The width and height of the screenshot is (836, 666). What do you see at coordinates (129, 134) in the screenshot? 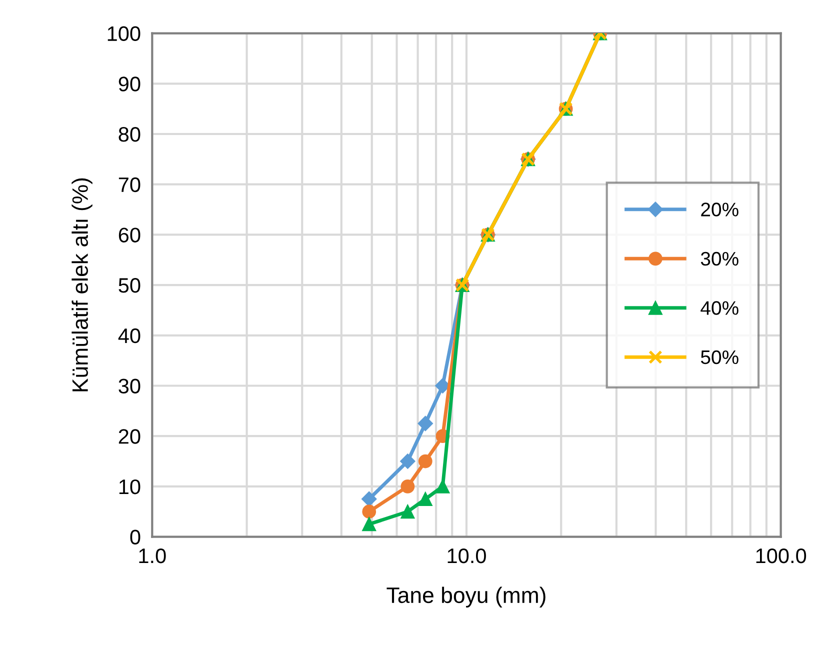
I see `y-tick-label: 80` at bounding box center [129, 134].